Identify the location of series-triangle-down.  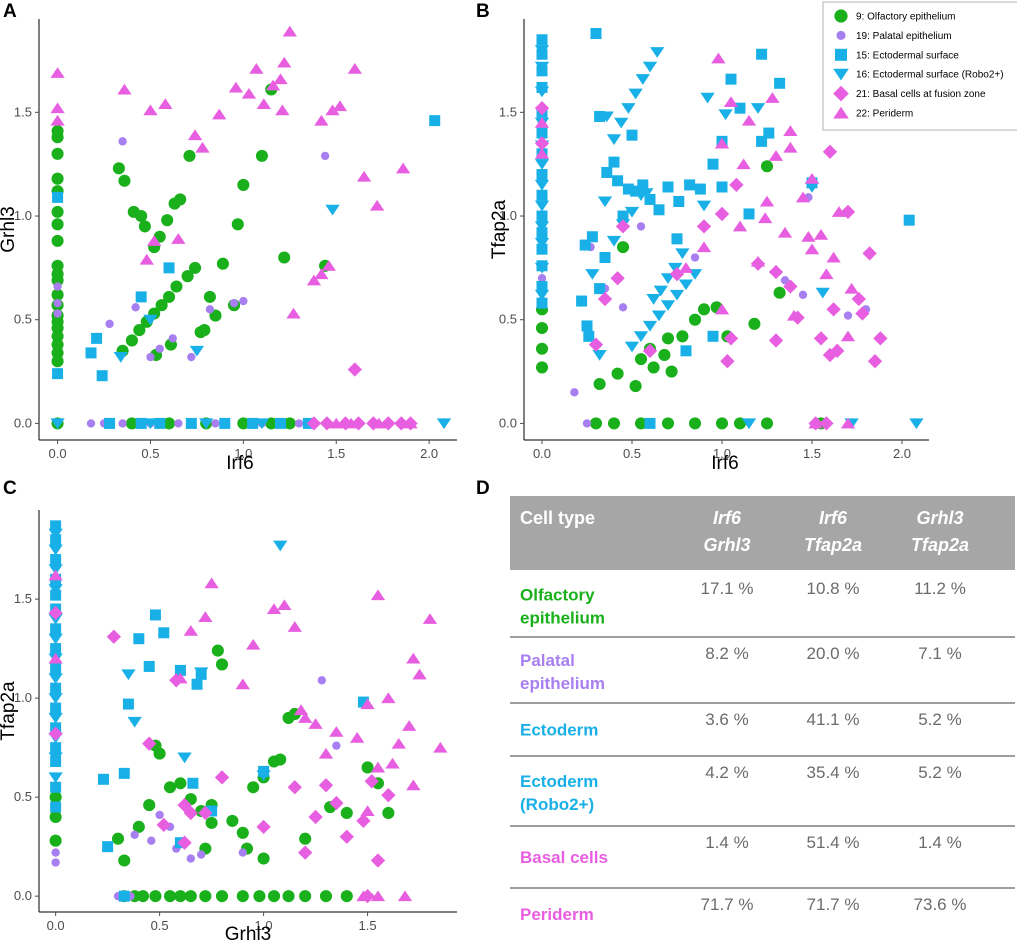
(251, 317).